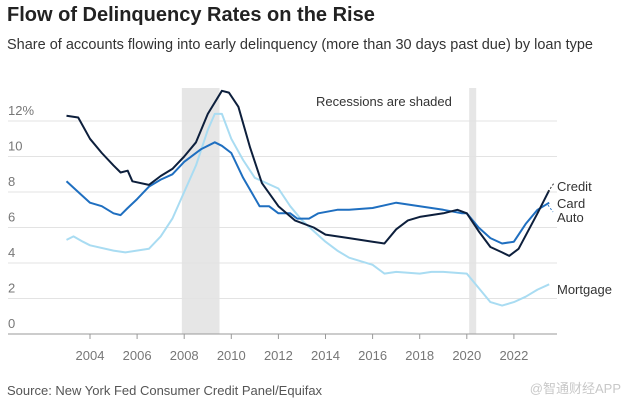 Image resolution: width=629 pixels, height=404 pixels. I want to click on y-tick-label: 8, so click(11, 181).